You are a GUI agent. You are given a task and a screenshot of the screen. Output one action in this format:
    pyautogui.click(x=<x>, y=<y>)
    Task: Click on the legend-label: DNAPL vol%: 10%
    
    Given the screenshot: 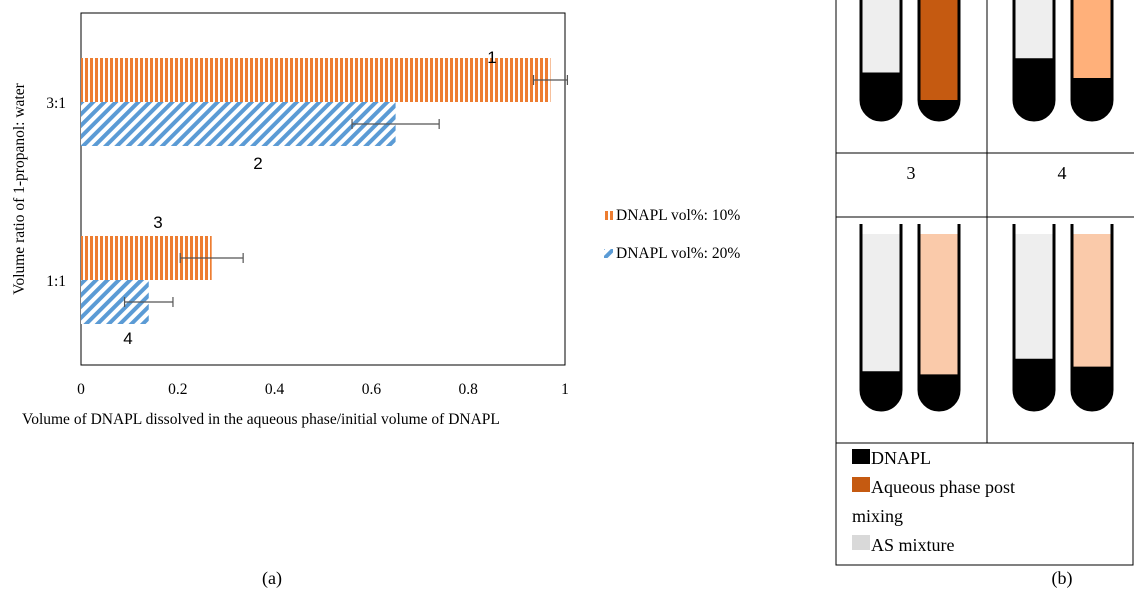 What is the action you would take?
    pyautogui.click(x=678, y=215)
    